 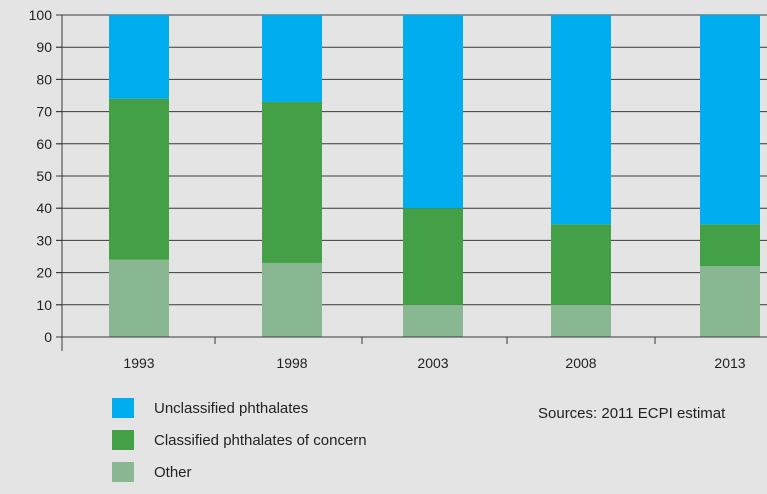 What do you see at coordinates (44, 240) in the screenshot?
I see `y-tick-label: 30` at bounding box center [44, 240].